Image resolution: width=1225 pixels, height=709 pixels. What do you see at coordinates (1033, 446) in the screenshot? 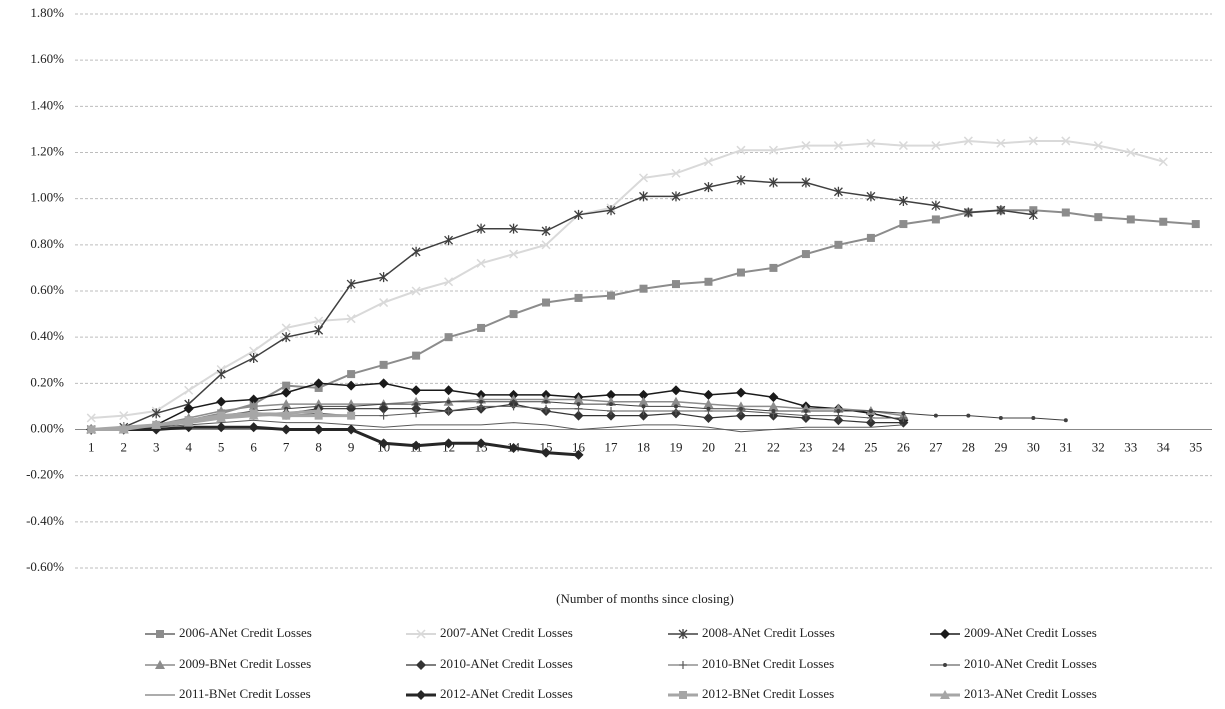
I see `x-tick-label: 30` at bounding box center [1033, 446].